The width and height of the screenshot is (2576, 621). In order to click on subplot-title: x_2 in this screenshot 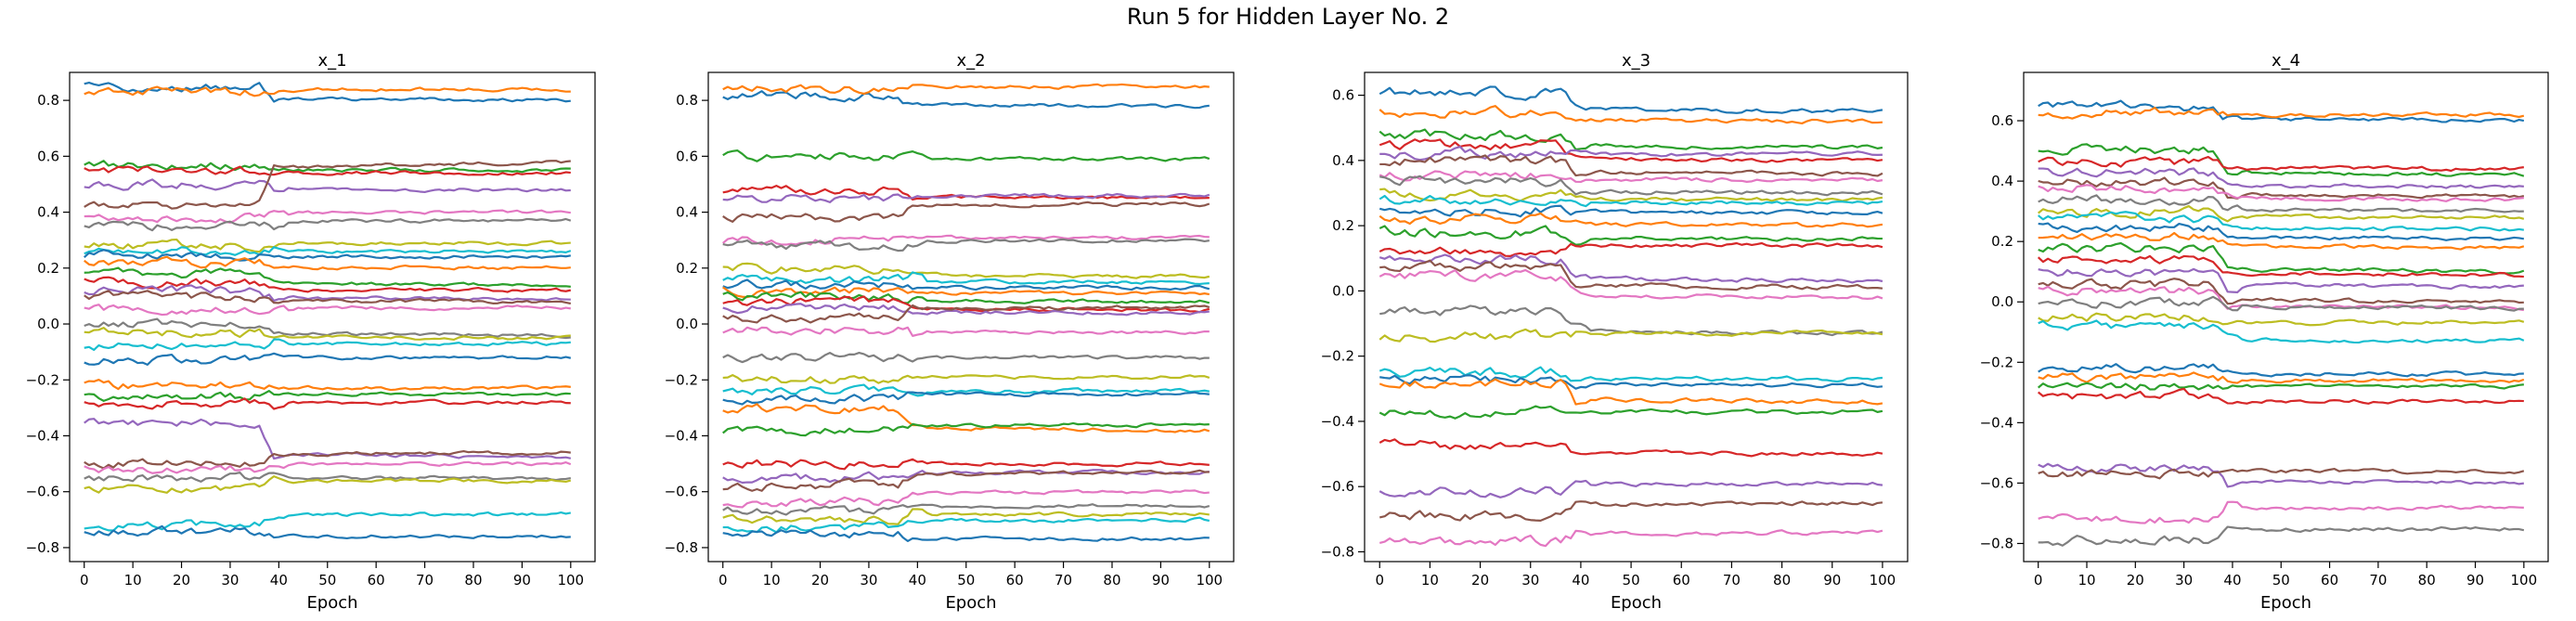, I will do `click(970, 61)`.